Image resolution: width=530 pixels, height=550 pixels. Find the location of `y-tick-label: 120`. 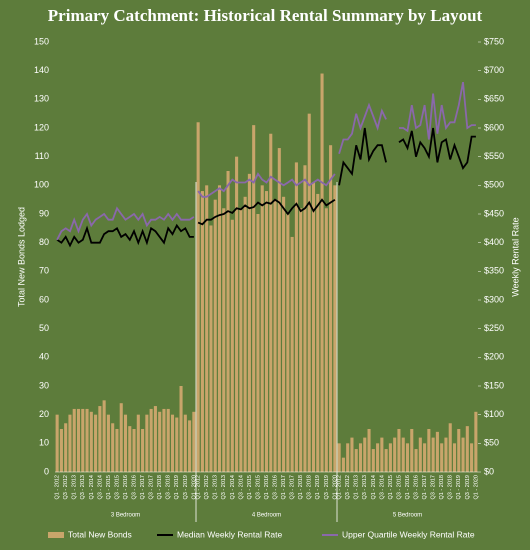

y-tick-label: 120 is located at coordinates (41, 127).